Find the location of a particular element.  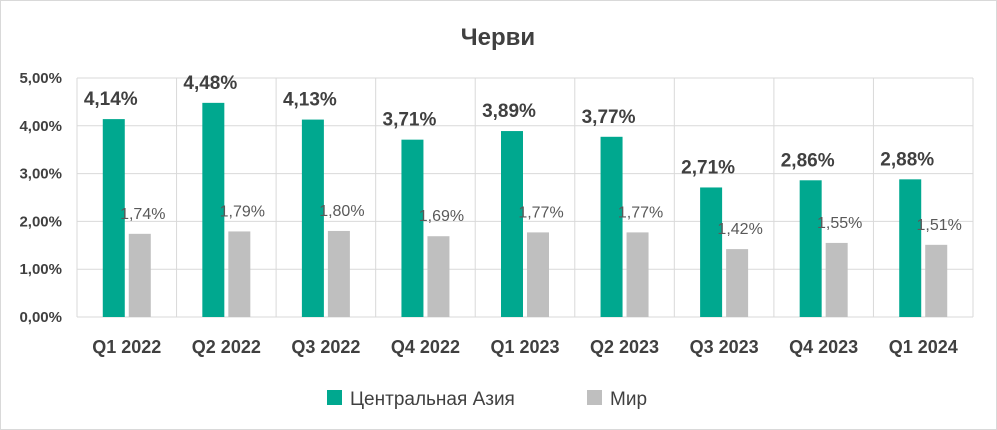

y-tick-label: 1,00% is located at coordinates (40, 269).